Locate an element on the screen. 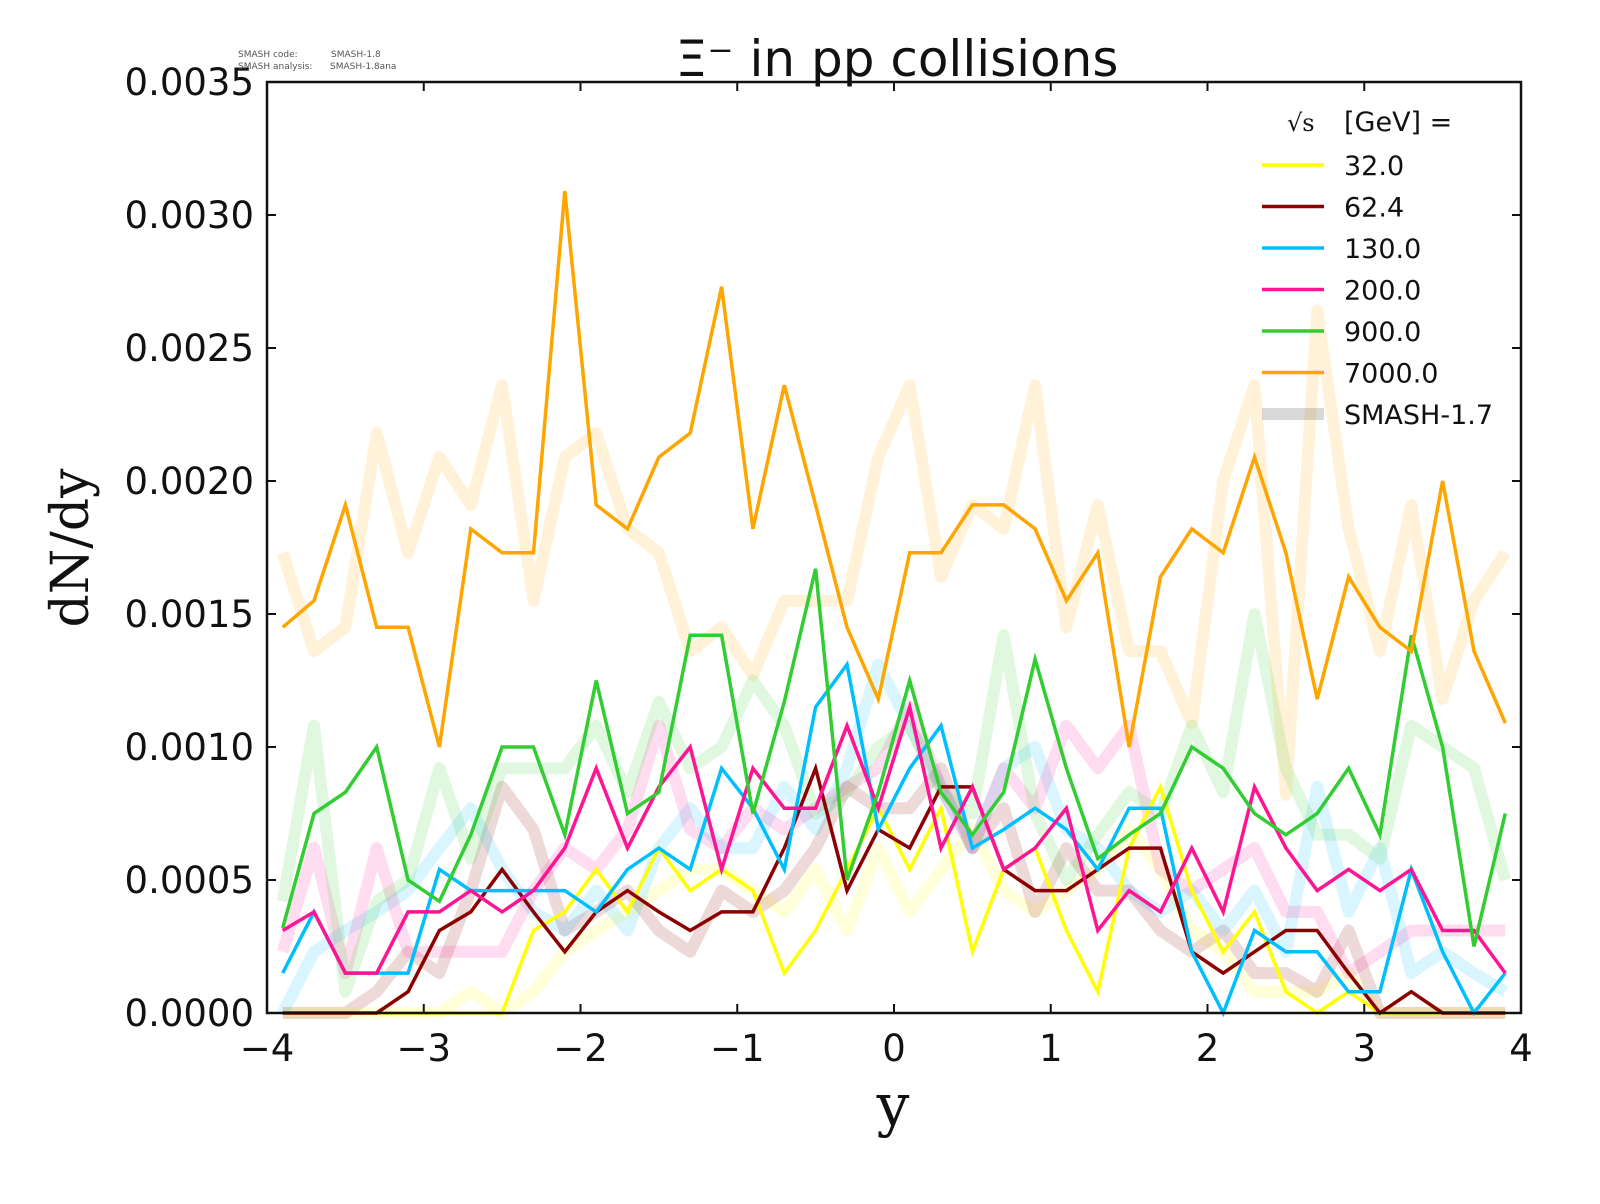 The image size is (1600, 1204). smash-version-annotation: SMASH code: SMASH-1.8 SMASH analysis is located at coordinates (317, 61).